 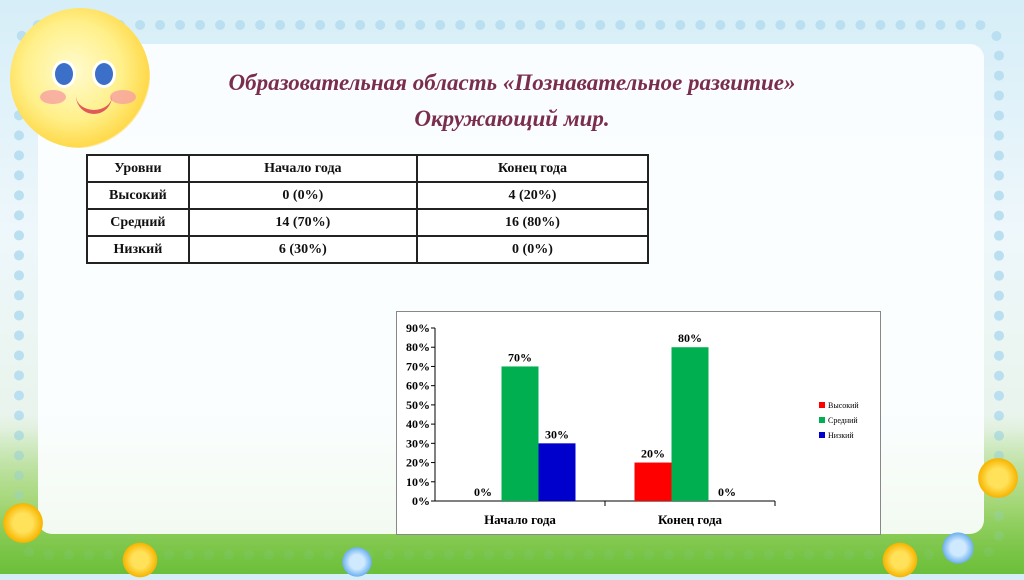 I want to click on table-cell: 16 (80%), so click(x=532, y=222).